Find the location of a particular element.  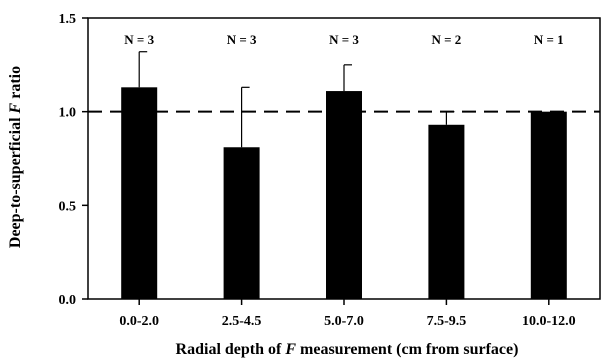

x-tick-label: 0.0-2.0 is located at coordinates (139, 321).